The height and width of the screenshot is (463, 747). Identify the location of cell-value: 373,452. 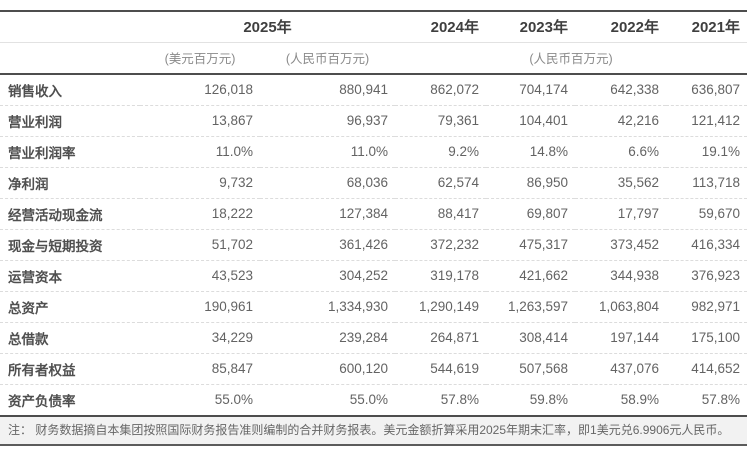
(620, 245).